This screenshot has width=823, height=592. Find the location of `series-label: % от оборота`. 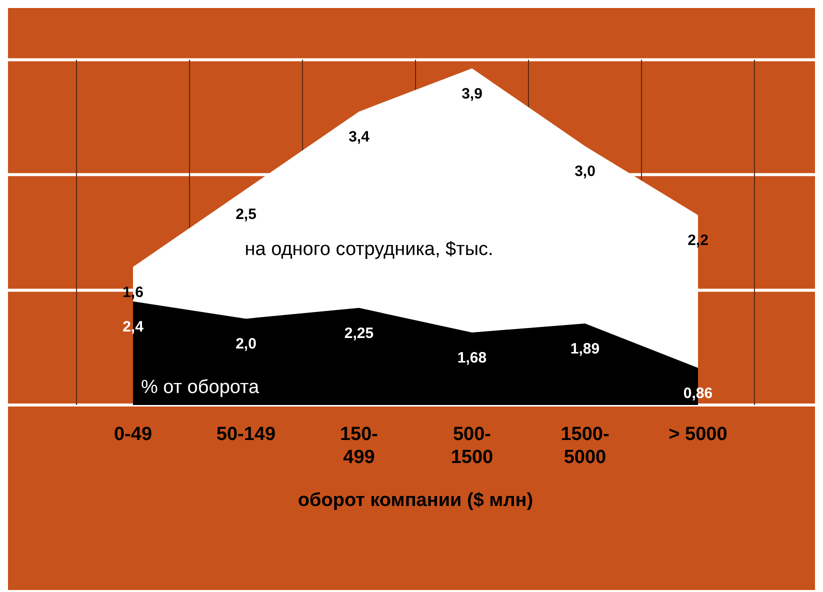

series-label: % от оборота is located at coordinates (200, 387).